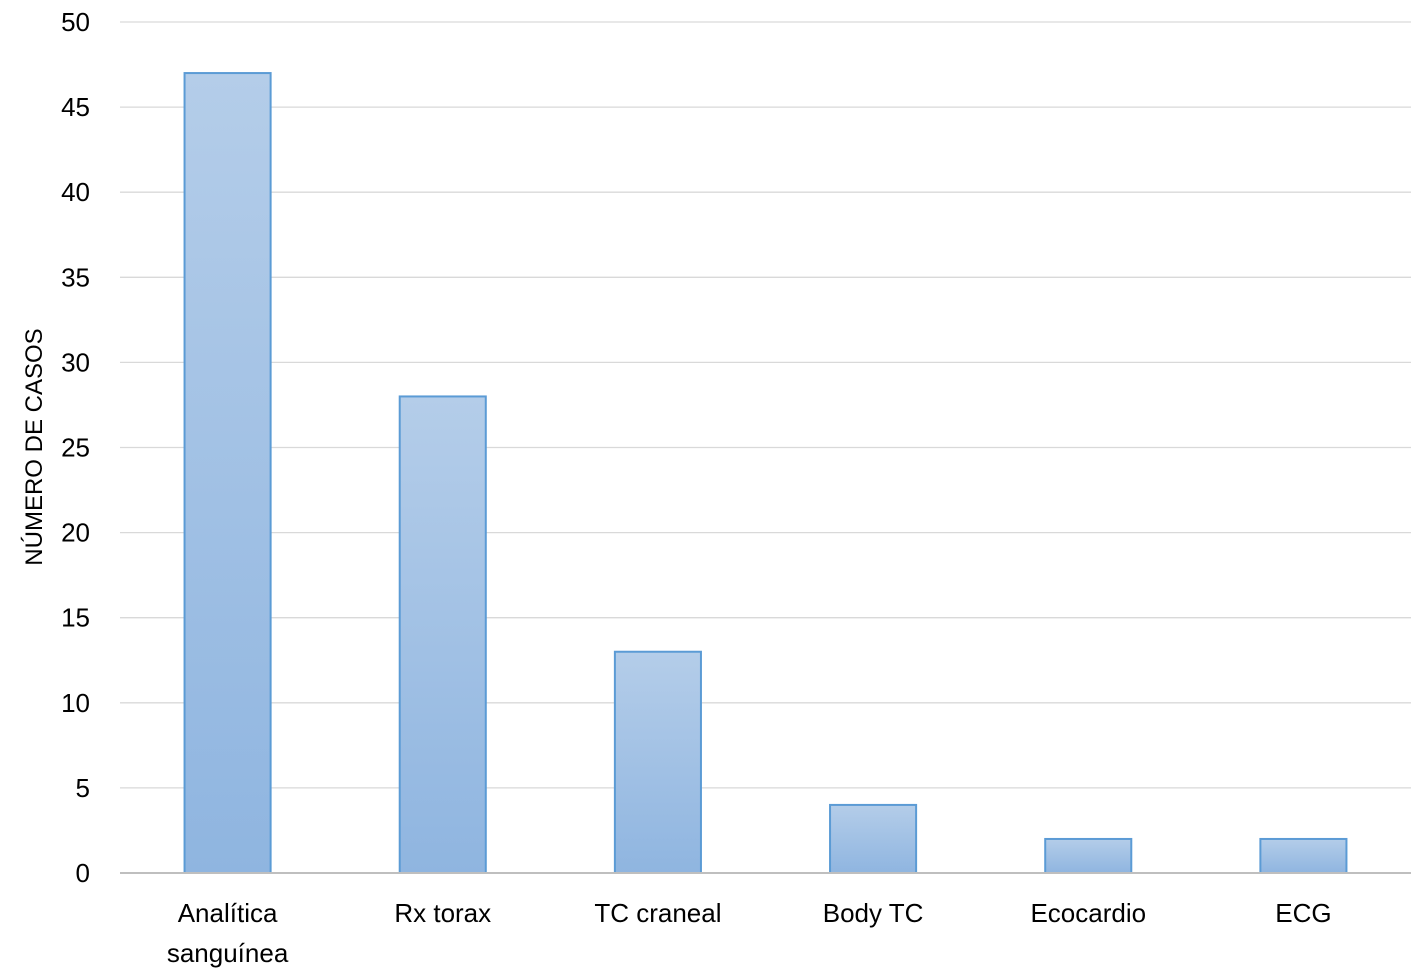 The image size is (1411, 975). Describe the element at coordinates (1088, 913) in the screenshot. I see `x-category-label: Ecocardio` at that location.